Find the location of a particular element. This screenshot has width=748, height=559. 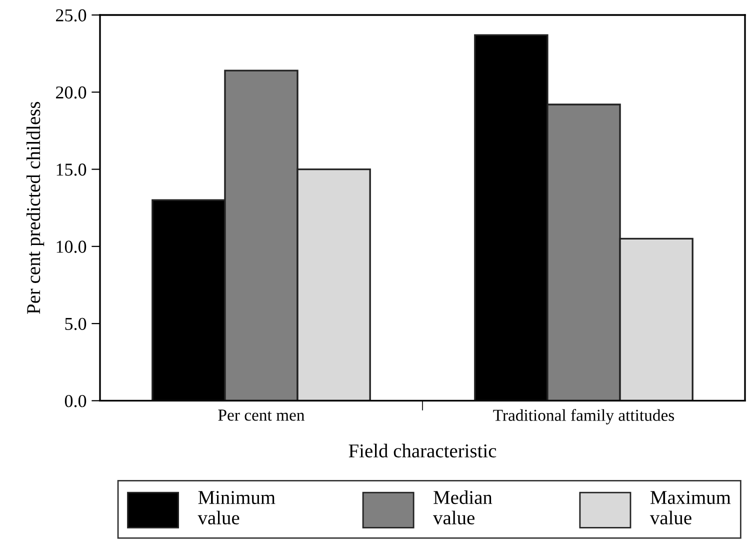

legend-label: Maximum value is located at coordinates (690, 507).